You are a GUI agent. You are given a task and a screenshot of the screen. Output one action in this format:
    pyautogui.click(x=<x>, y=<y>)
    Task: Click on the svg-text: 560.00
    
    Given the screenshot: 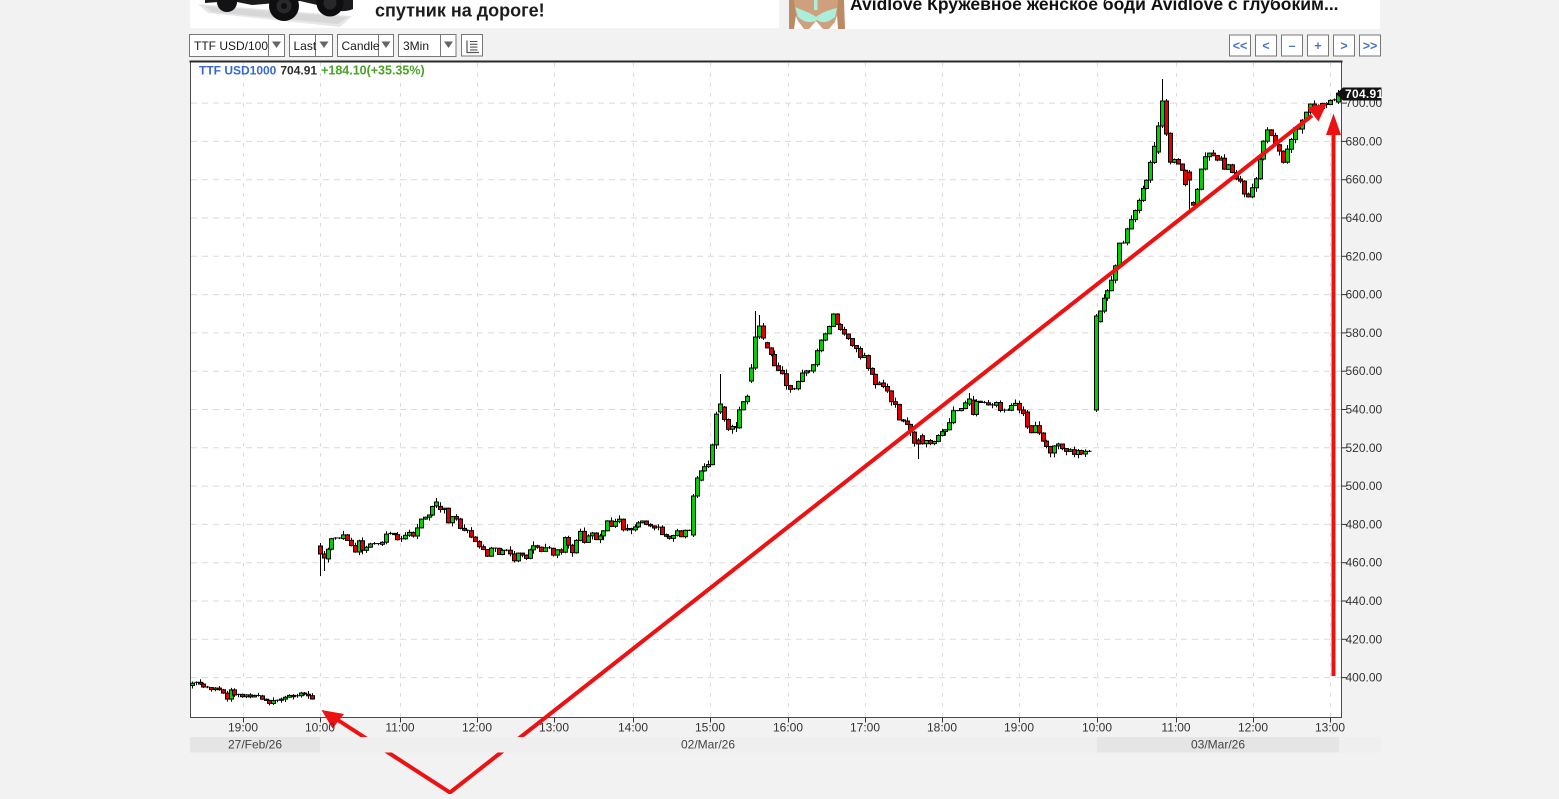 What is the action you would take?
    pyautogui.click(x=1364, y=371)
    